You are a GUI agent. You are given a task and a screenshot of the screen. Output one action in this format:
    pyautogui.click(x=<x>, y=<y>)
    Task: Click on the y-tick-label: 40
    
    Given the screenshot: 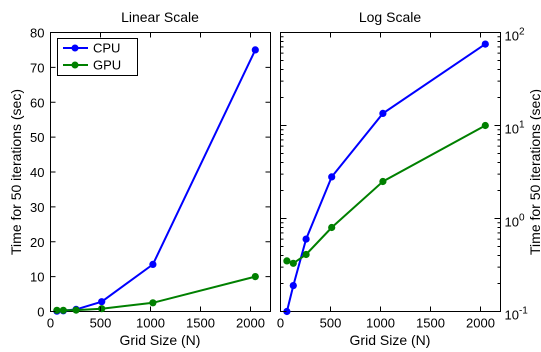 What is the action you would take?
    pyautogui.click(x=37, y=172)
    